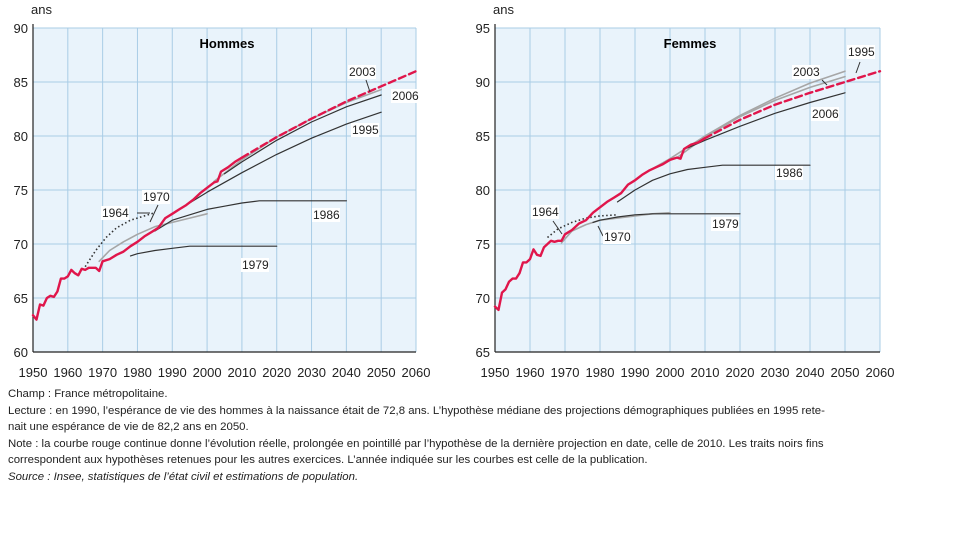 This screenshot has height=540, width=960. What do you see at coordinates (600, 231) in the screenshot?
I see `femmes-label-leader-1970` at bounding box center [600, 231].